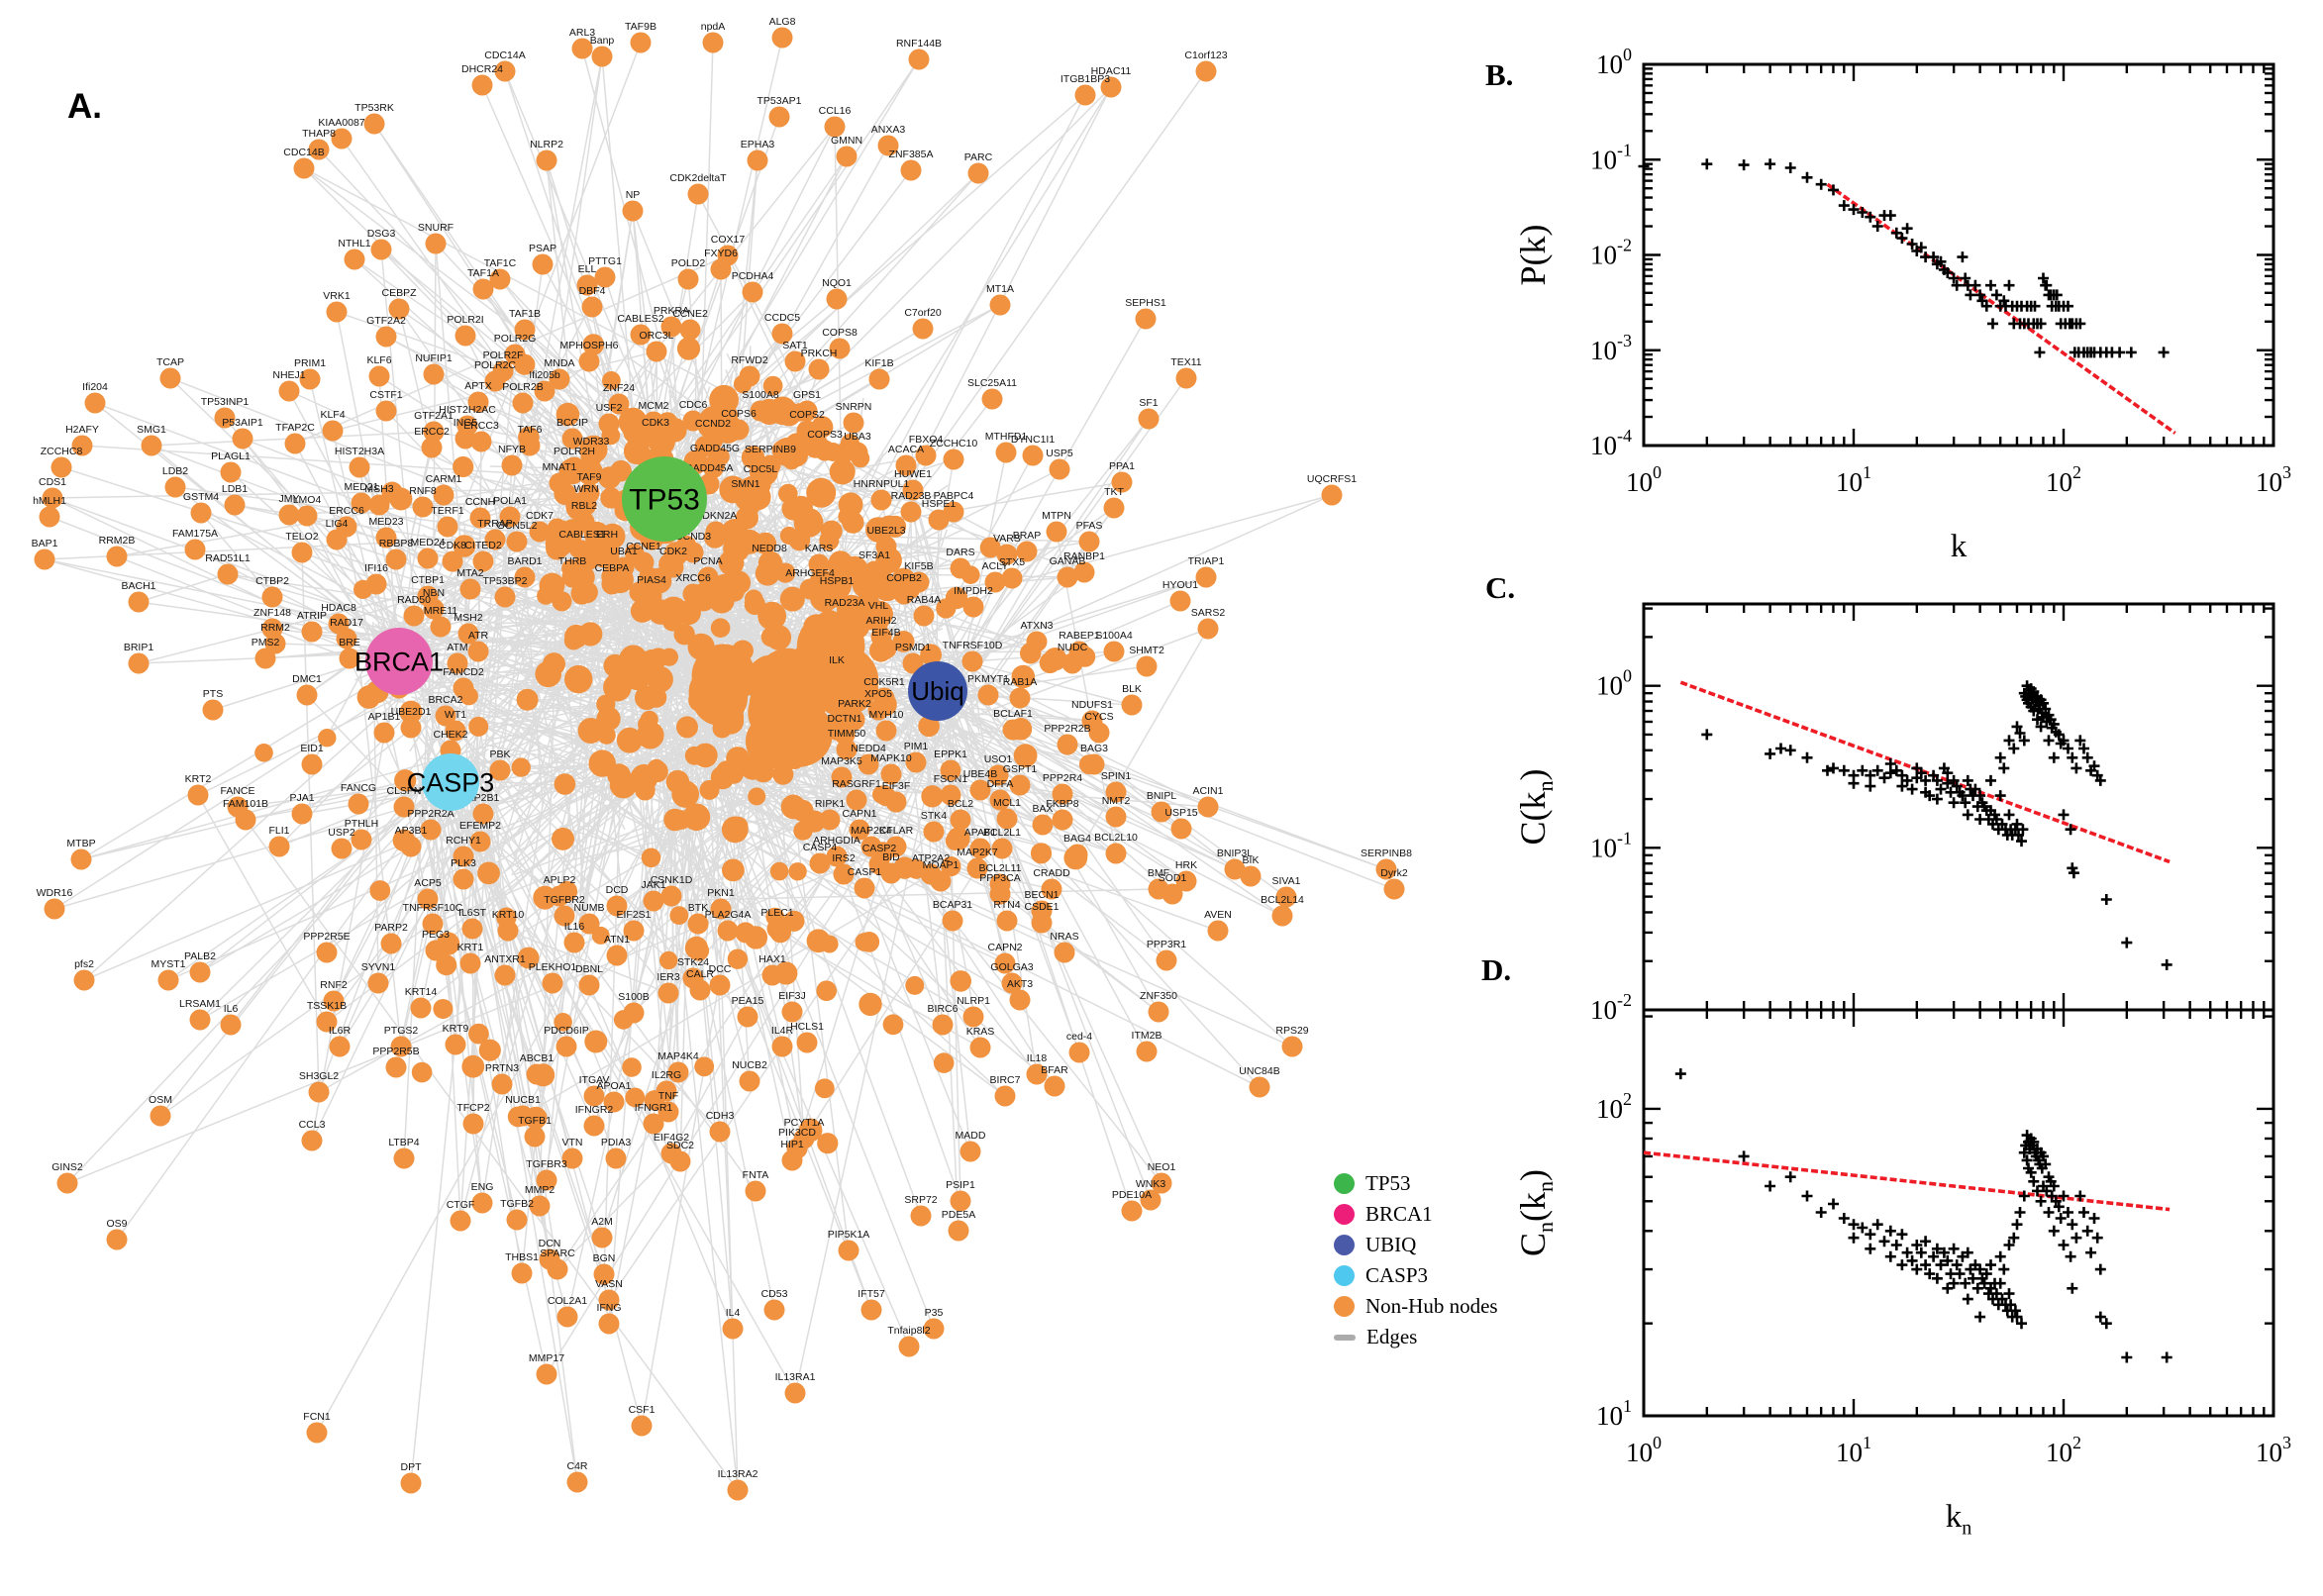 This screenshot has height=1596, width=2323. What do you see at coordinates (542, 249) in the screenshot?
I see `network-node-label: PSAP` at bounding box center [542, 249].